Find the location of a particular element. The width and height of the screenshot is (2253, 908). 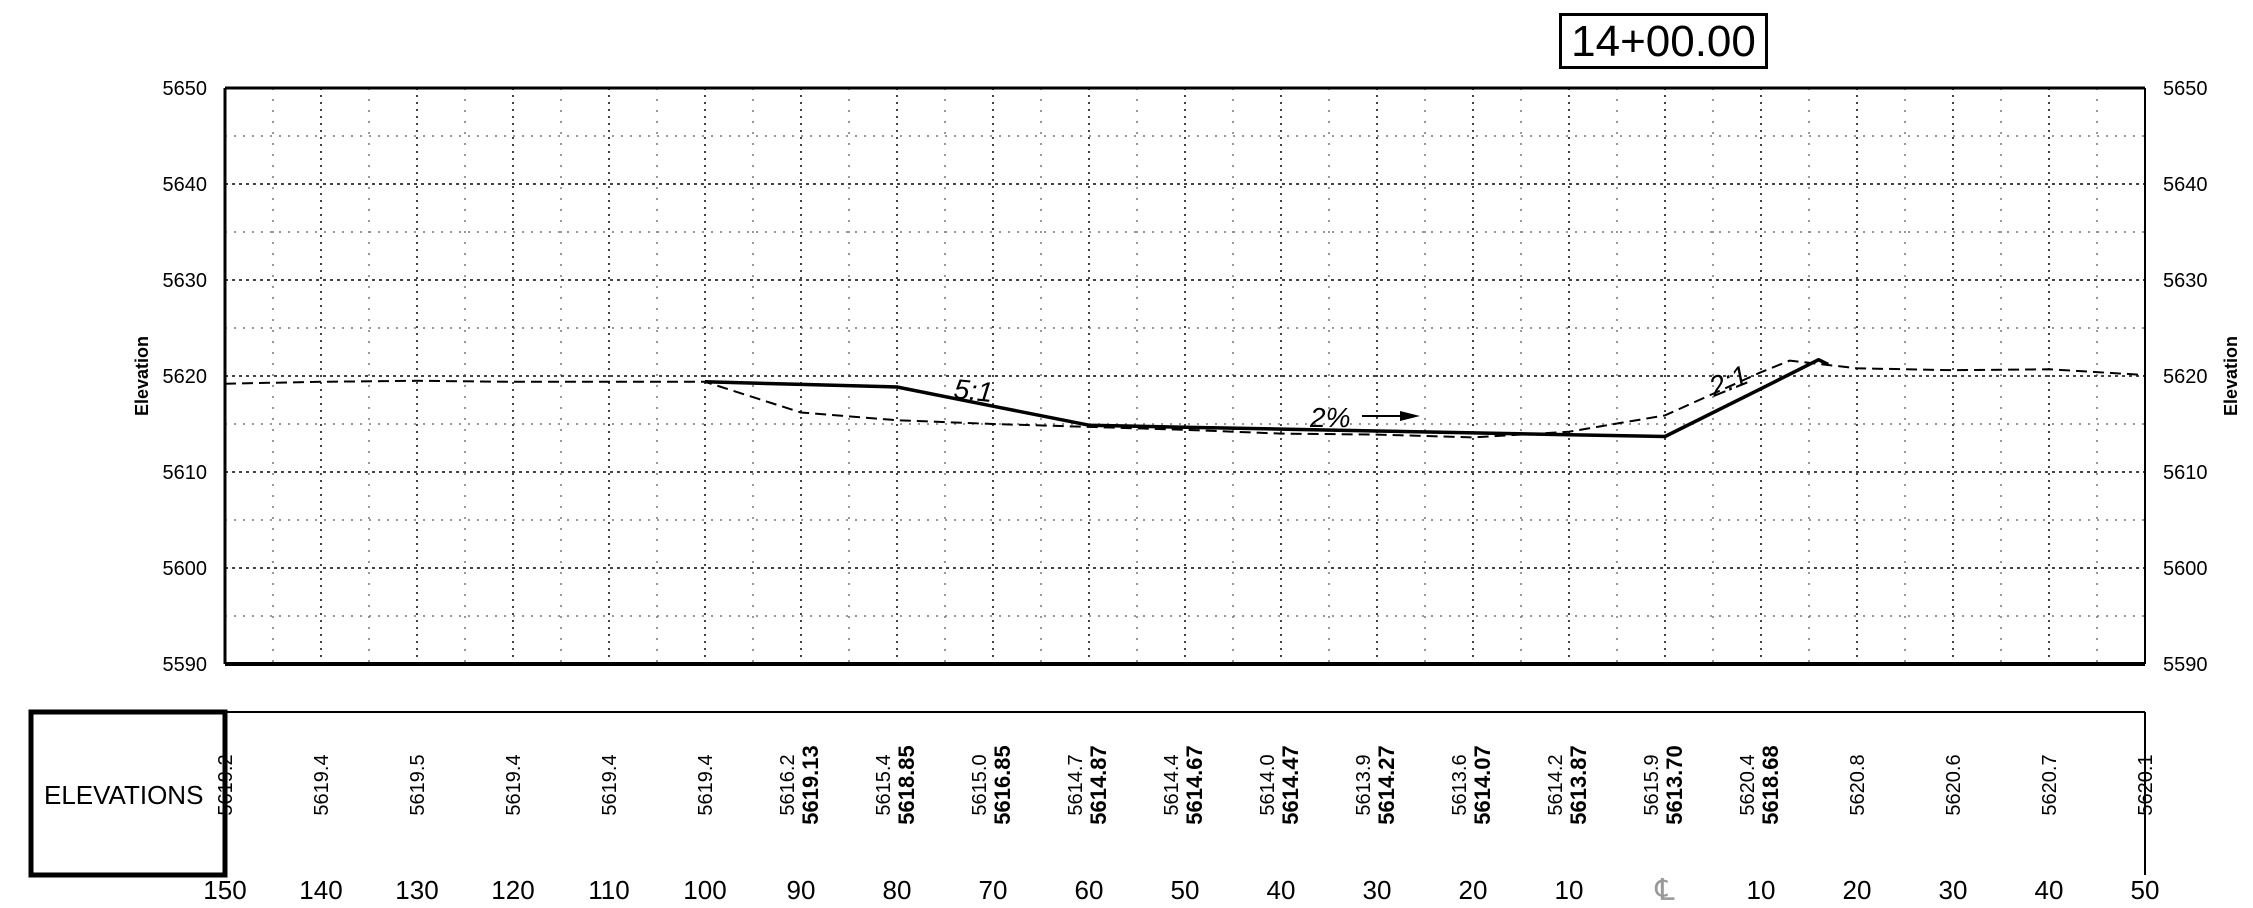

elevation-proposed: 5619.13 is located at coordinates (810, 785).